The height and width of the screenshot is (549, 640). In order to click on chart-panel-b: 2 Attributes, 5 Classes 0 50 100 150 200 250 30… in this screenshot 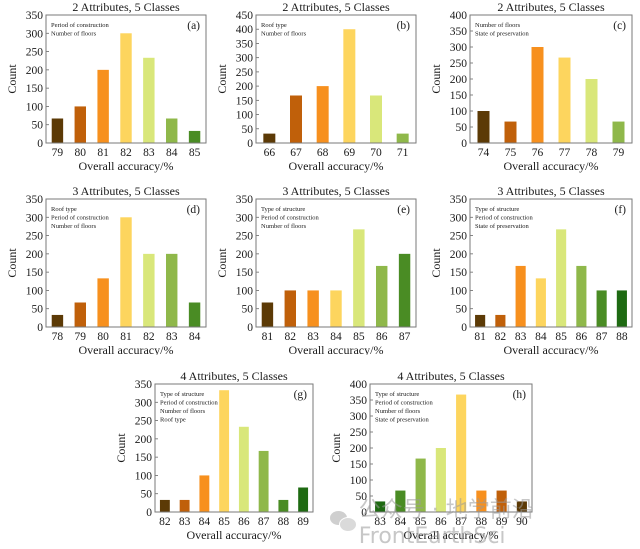, I will do `click(317, 90)`.